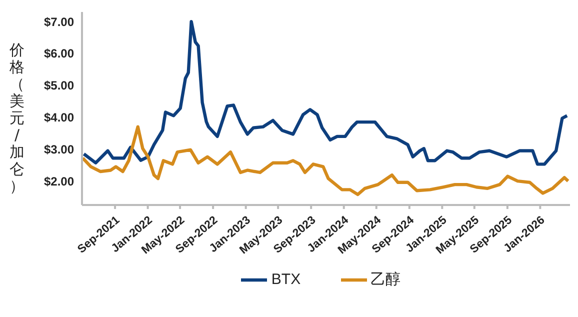 The width and height of the screenshot is (578, 317). What do you see at coordinates (286, 279) in the screenshot?
I see `legend-label: BTX` at bounding box center [286, 279].